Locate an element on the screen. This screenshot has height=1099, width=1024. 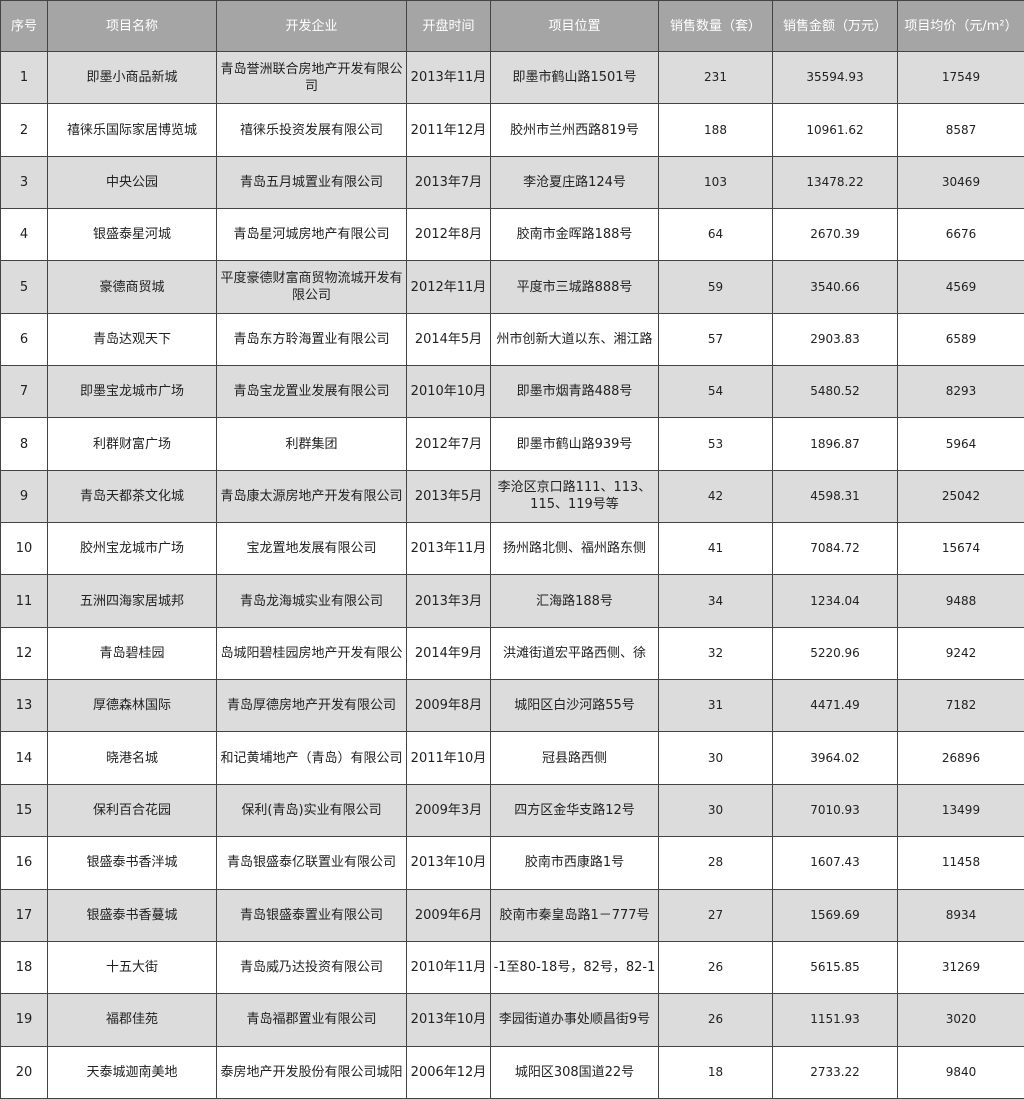
table-cell: 35594.93 is located at coordinates (835, 77).